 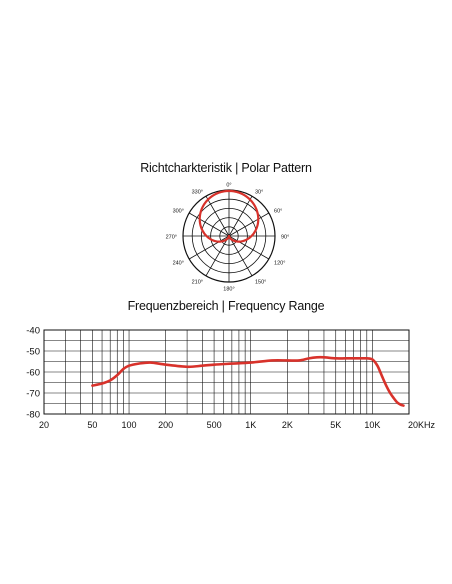 What do you see at coordinates (33, 415) in the screenshot?
I see `frequency-y-tick-label: -80` at bounding box center [33, 415].